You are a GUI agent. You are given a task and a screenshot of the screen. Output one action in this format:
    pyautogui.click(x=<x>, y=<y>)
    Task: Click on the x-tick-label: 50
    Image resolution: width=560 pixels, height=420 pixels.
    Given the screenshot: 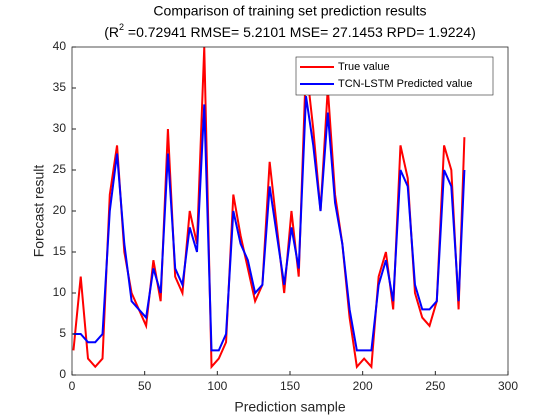 What is the action you would take?
    pyautogui.click(x=145, y=386)
    